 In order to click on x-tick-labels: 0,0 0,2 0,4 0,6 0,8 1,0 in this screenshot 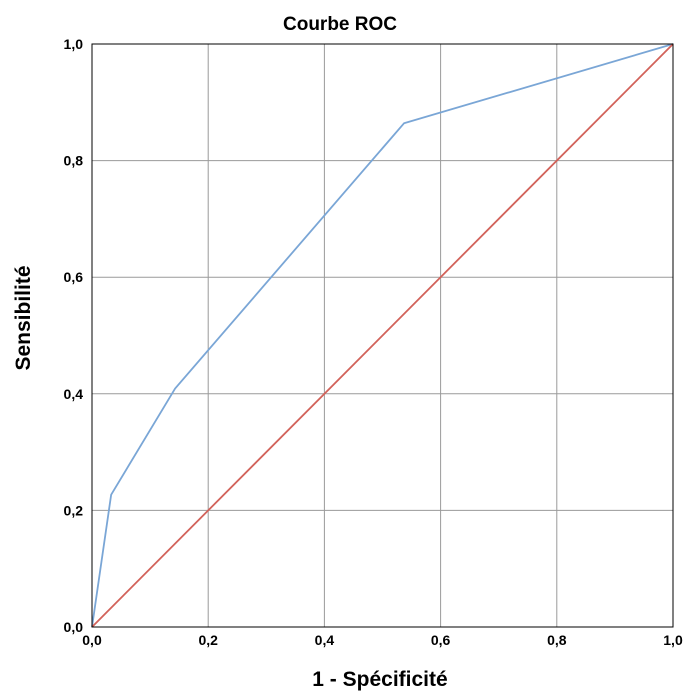, I will do `click(382, 640)`.